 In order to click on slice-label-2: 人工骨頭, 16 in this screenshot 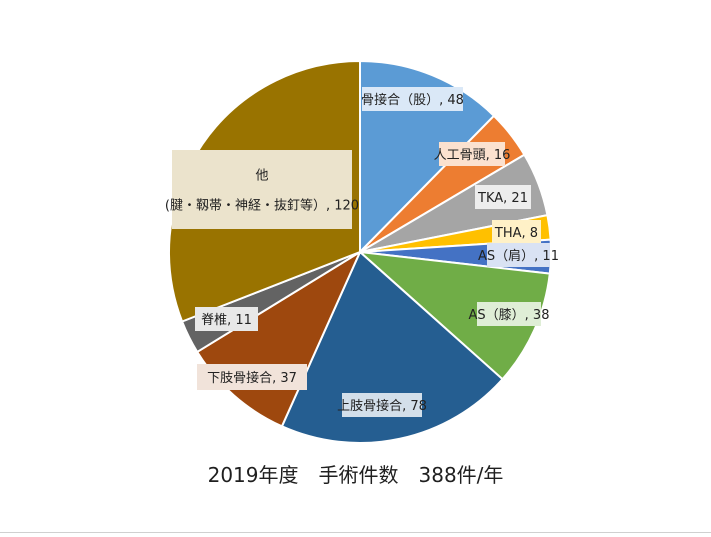, I will do `click(472, 154)`.